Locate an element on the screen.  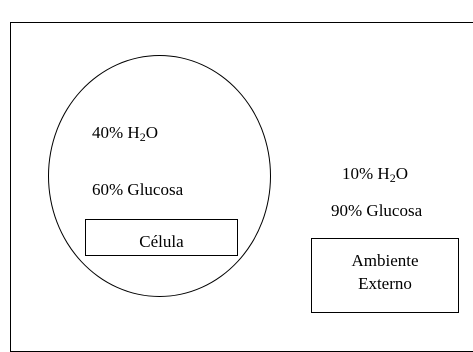
environment-glucose-concentration: 90% Glucosa is located at coordinates (377, 210).